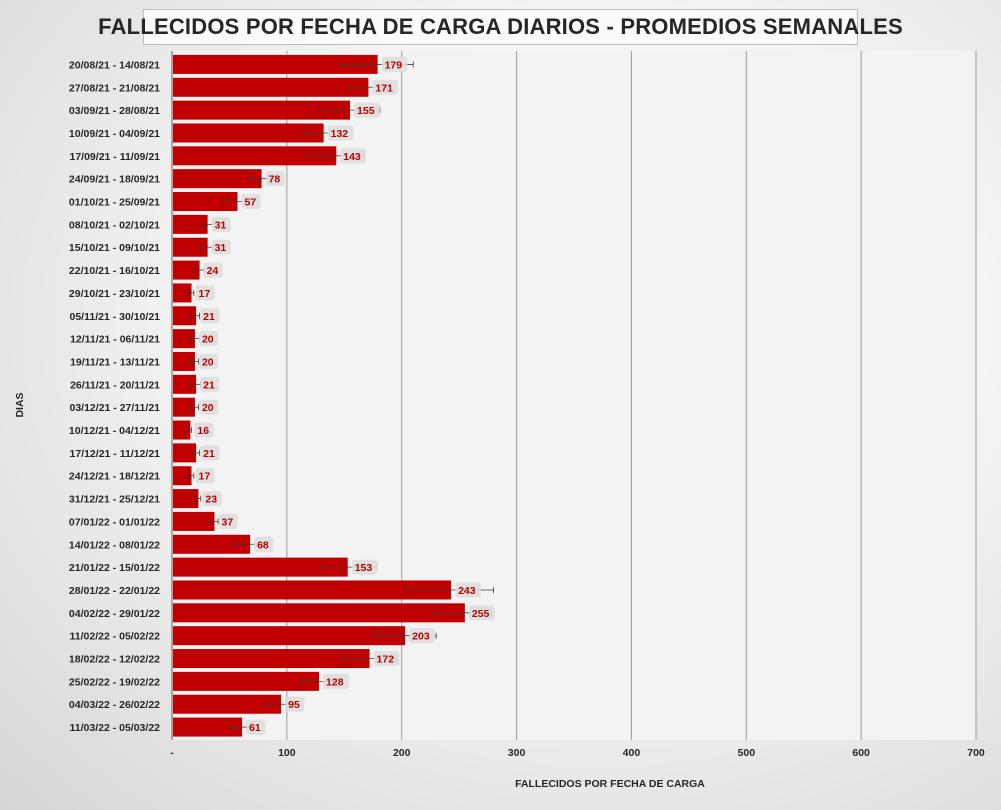 The image size is (1001, 810). I want to click on category-label: 11/02/22 - 05/02/22, so click(115, 637).